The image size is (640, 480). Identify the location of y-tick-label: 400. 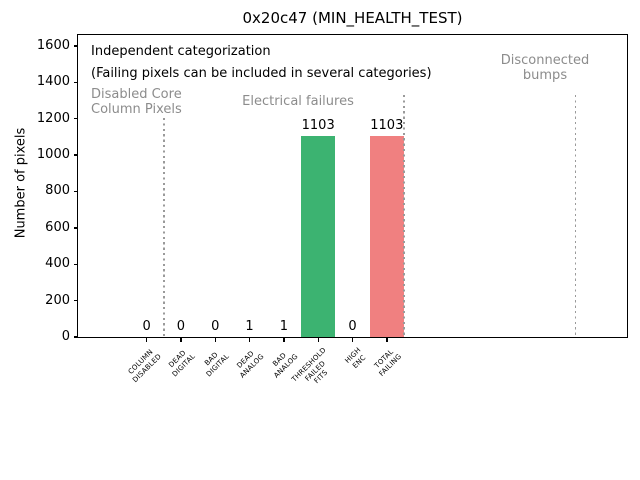
(57, 264).